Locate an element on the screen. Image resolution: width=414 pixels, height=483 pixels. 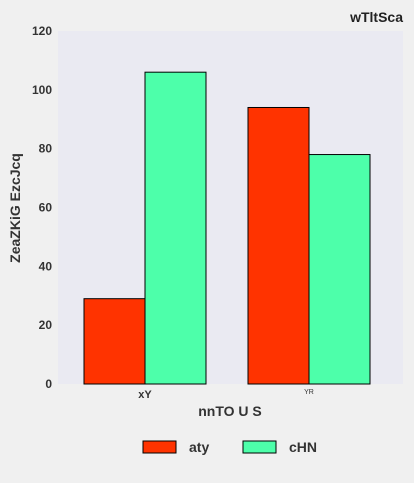
chart-title: wTltSca is located at coordinates (376, 17).